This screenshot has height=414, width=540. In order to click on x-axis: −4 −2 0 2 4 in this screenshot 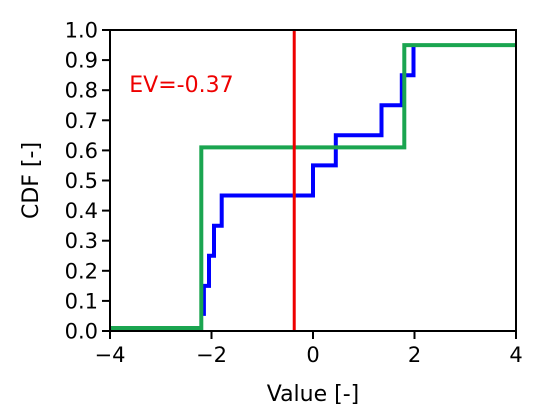, I will do `click(309, 349)`.